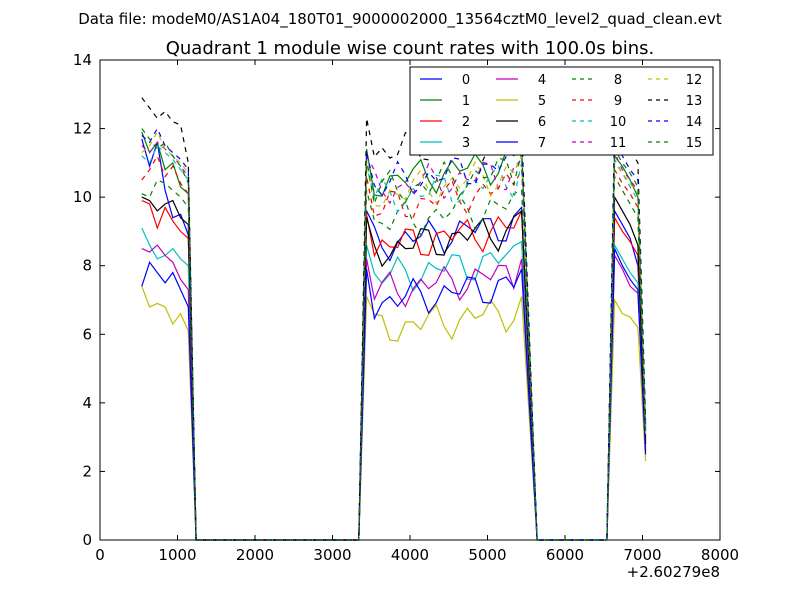 The image size is (800, 604). I want to click on legend-label-4: 4, so click(542, 80).